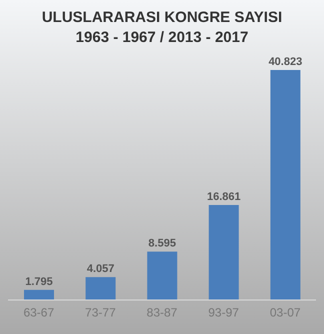 This screenshot has width=324, height=334. What do you see at coordinates (285, 313) in the screenshot?
I see `x-tick-label: 03-07` at bounding box center [285, 313].